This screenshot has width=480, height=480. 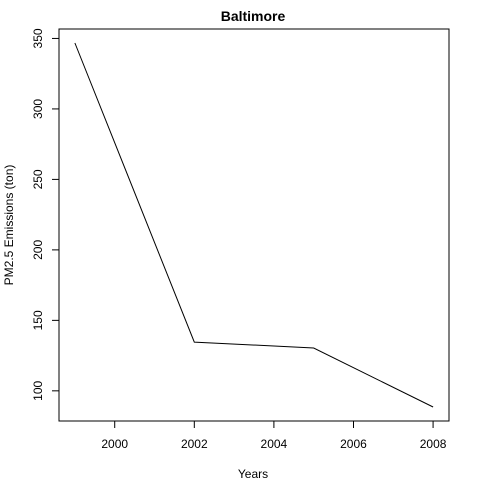 What do you see at coordinates (45, 214) in the screenshot?
I see `y-axis: 100 150 200 250 300 350` at bounding box center [45, 214].